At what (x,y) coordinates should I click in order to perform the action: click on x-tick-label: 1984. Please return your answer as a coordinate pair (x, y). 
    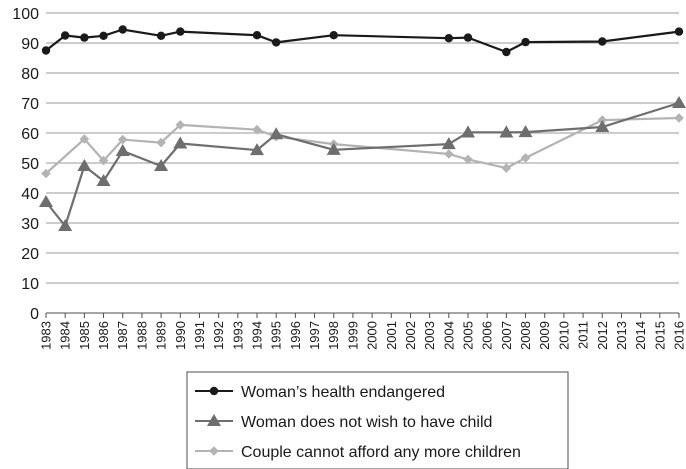
    Looking at the image, I should click on (65, 335).